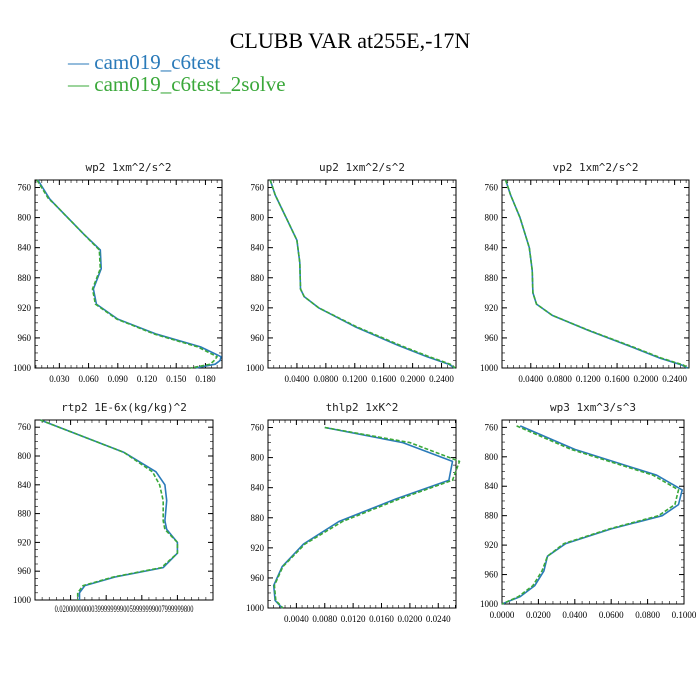 This screenshot has height=700, width=700. I want to click on y-tick-label-2-0: 760, so click(492, 188).